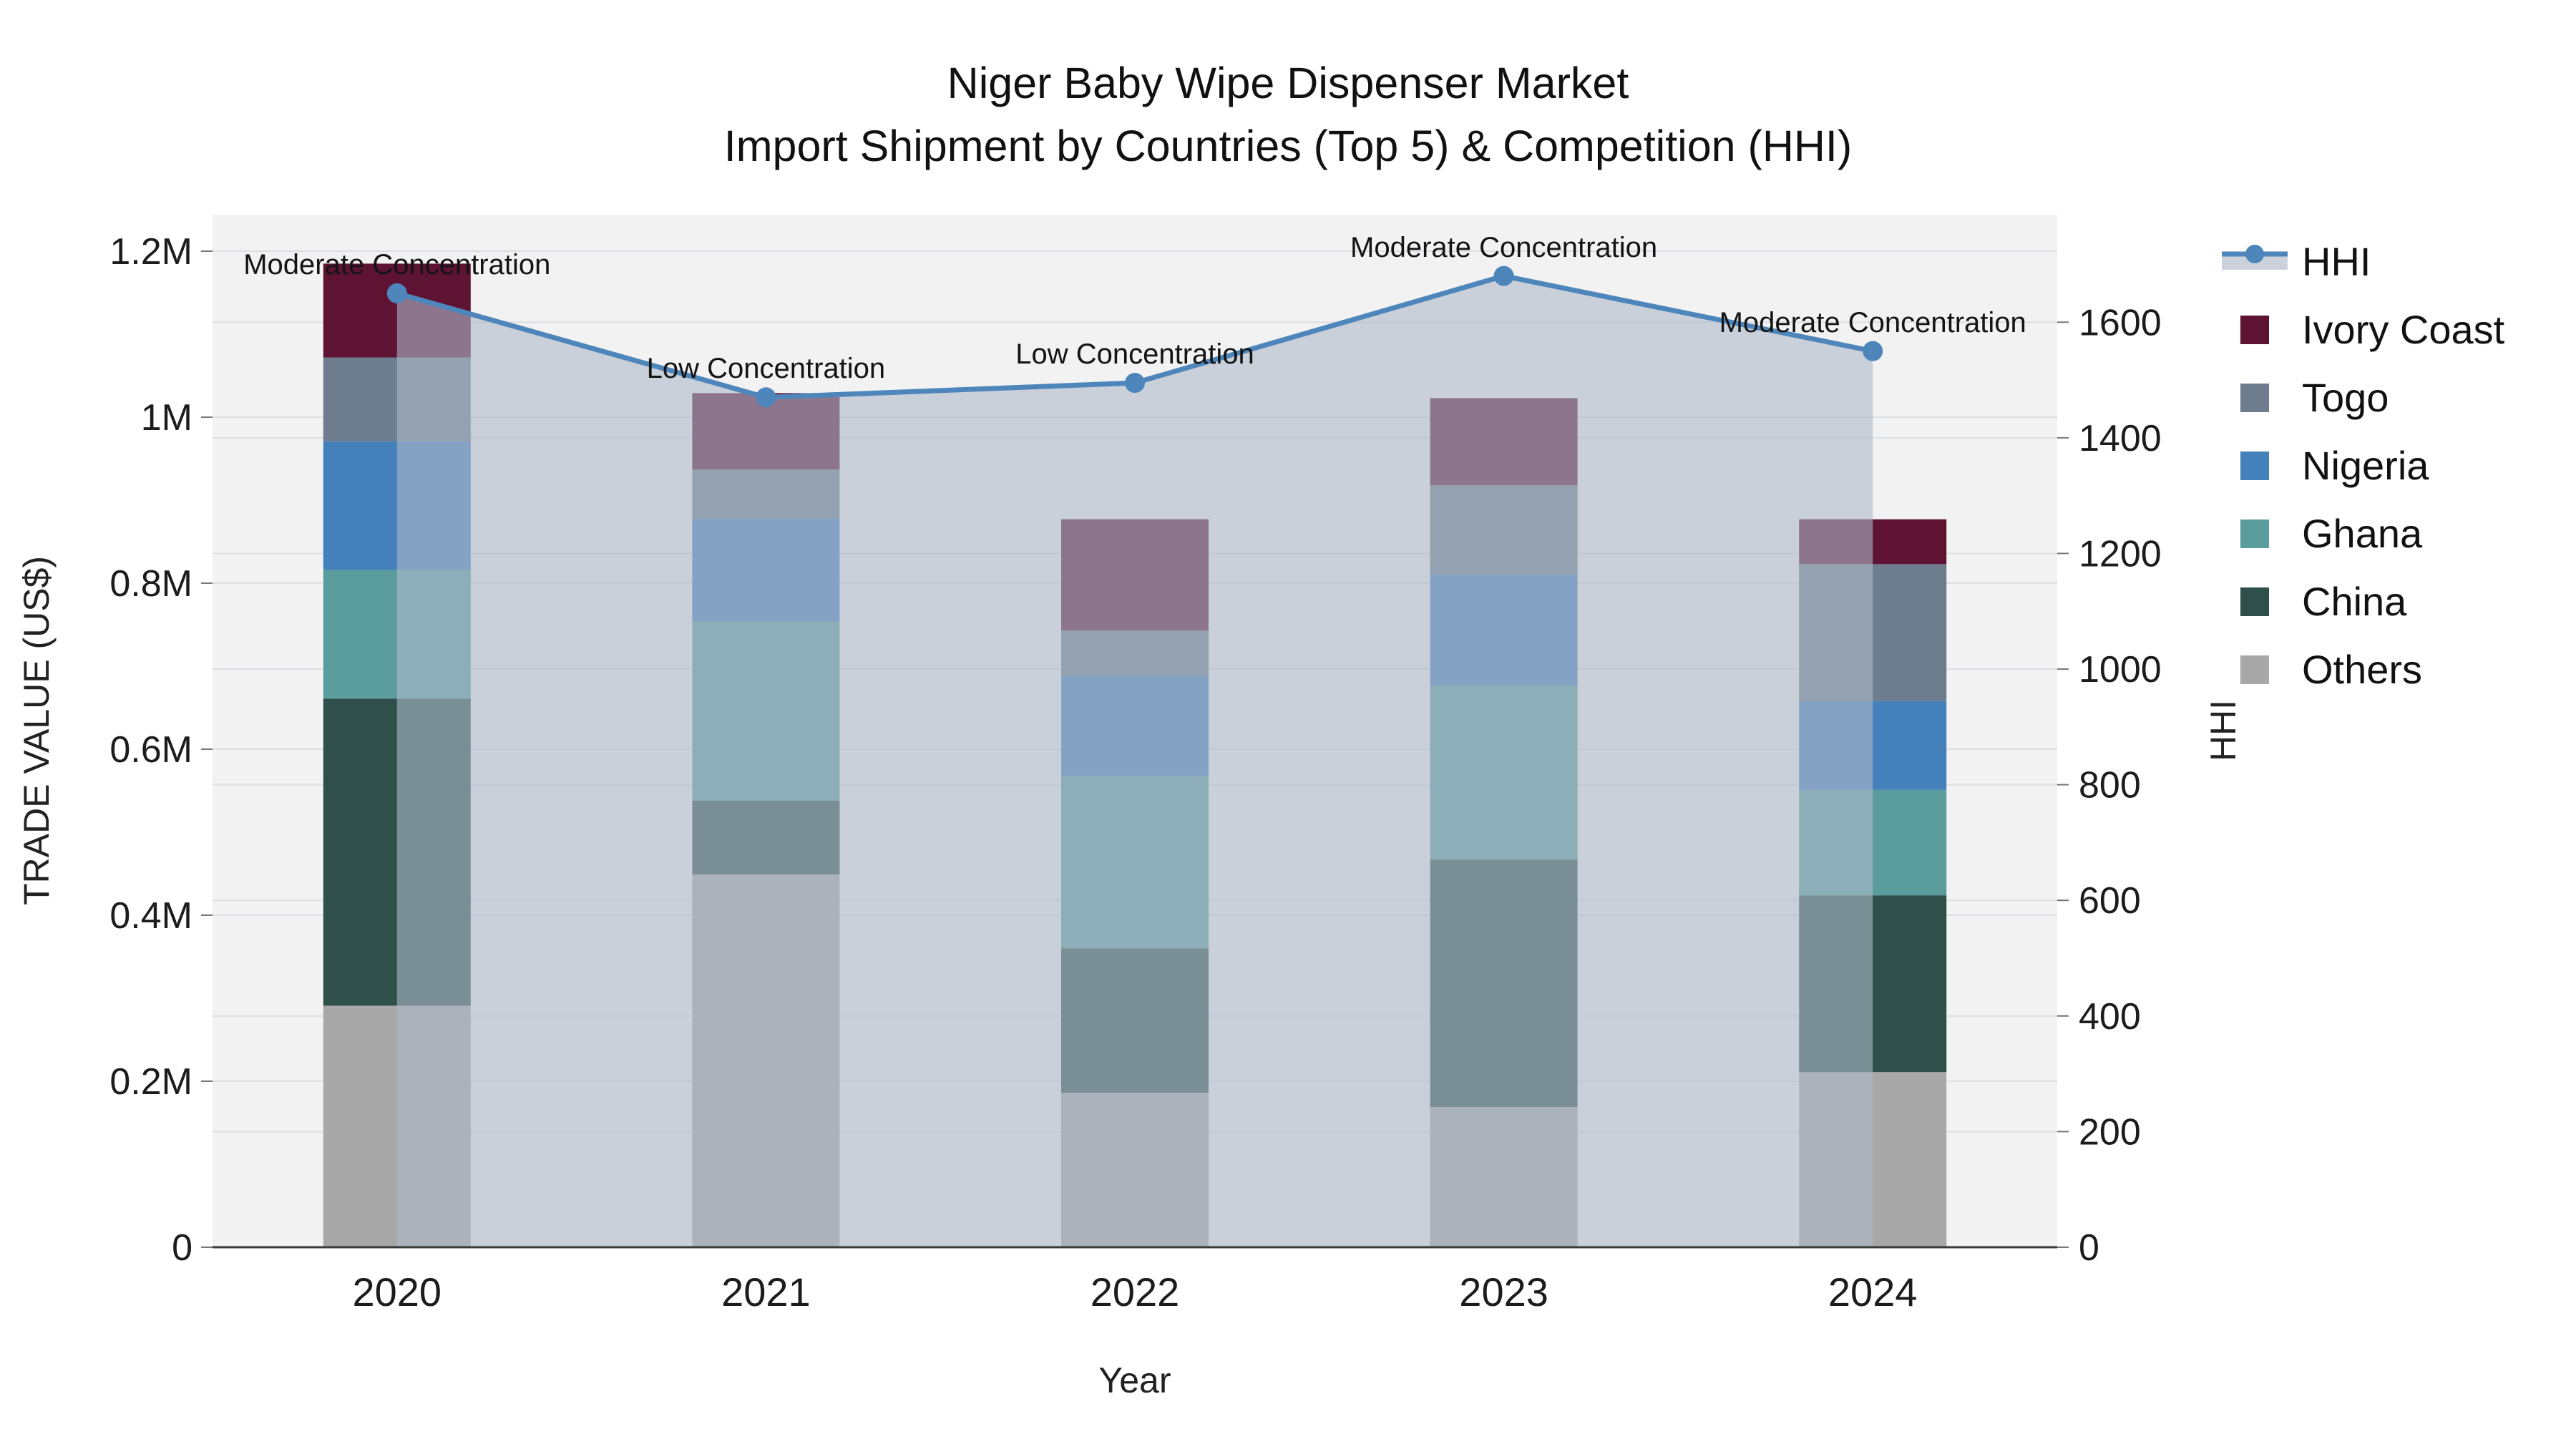 The image size is (2576, 1449). I want to click on y-right-tick-label: 400, so click(2110, 1017).